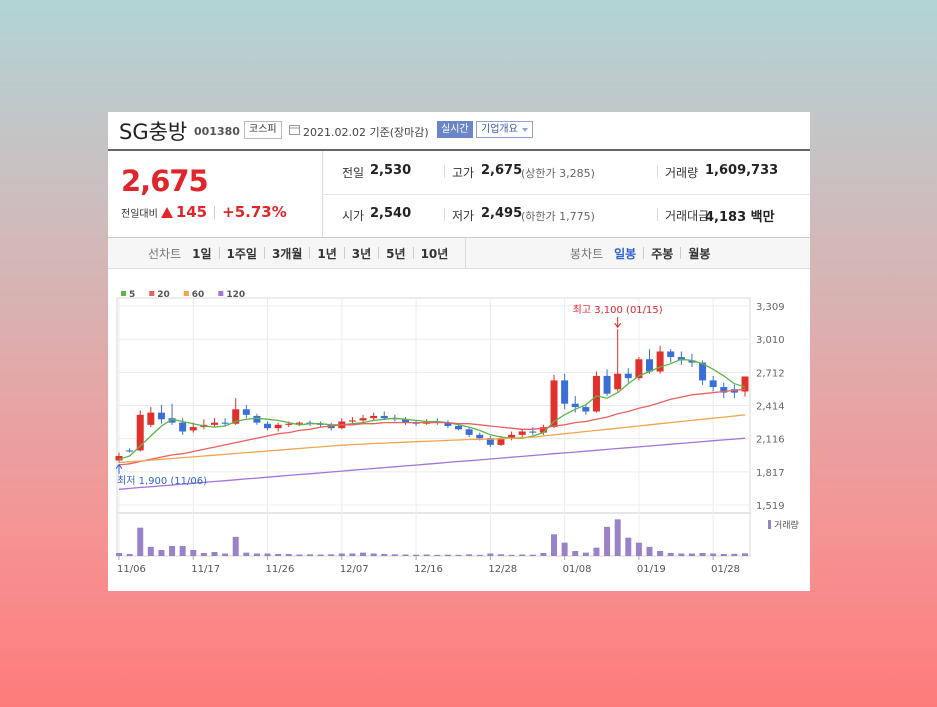 The height and width of the screenshot is (707, 937). I want to click on tab-group-label: 선차트, so click(165, 253).